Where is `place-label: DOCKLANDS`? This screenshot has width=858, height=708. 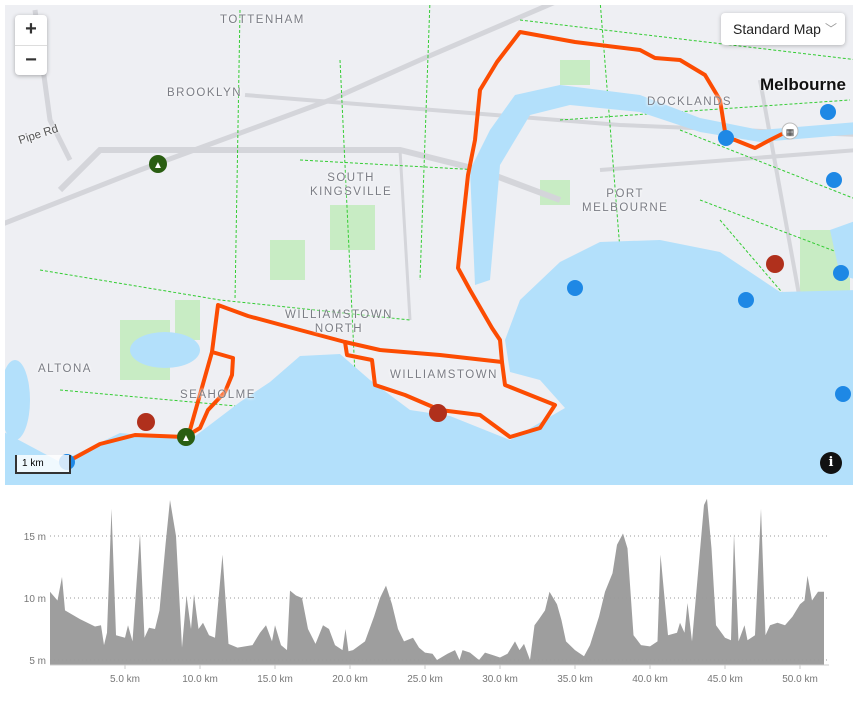
place-label: DOCKLANDS is located at coordinates (690, 102).